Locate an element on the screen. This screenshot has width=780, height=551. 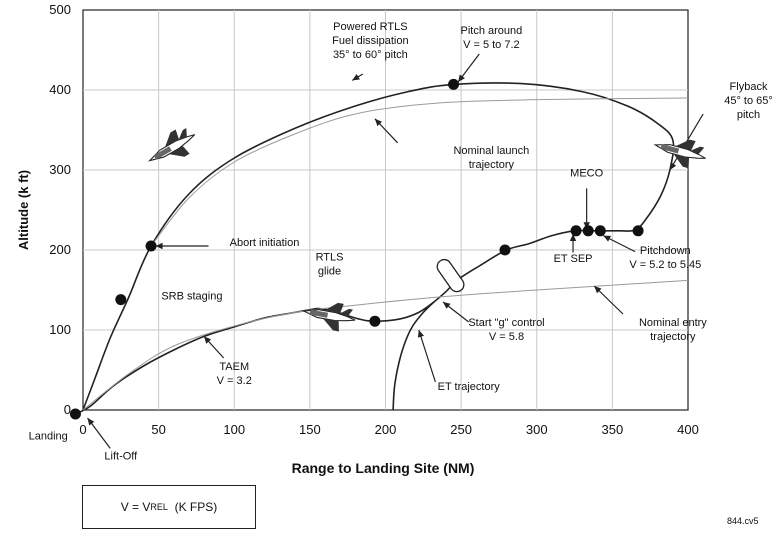
y-axis-label: Altitude (k ft) is located at coordinates (23, 210).